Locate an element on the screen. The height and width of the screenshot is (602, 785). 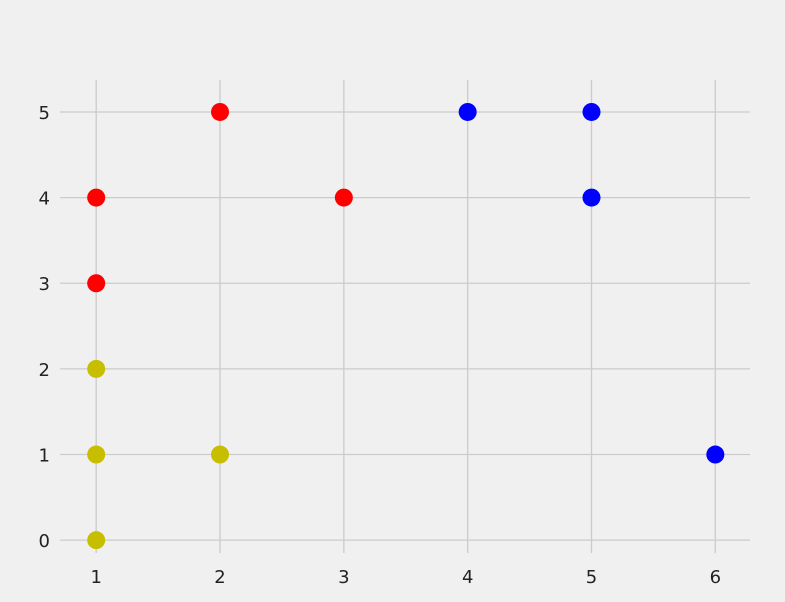
x-tick-label: 1 is located at coordinates (95, 577).